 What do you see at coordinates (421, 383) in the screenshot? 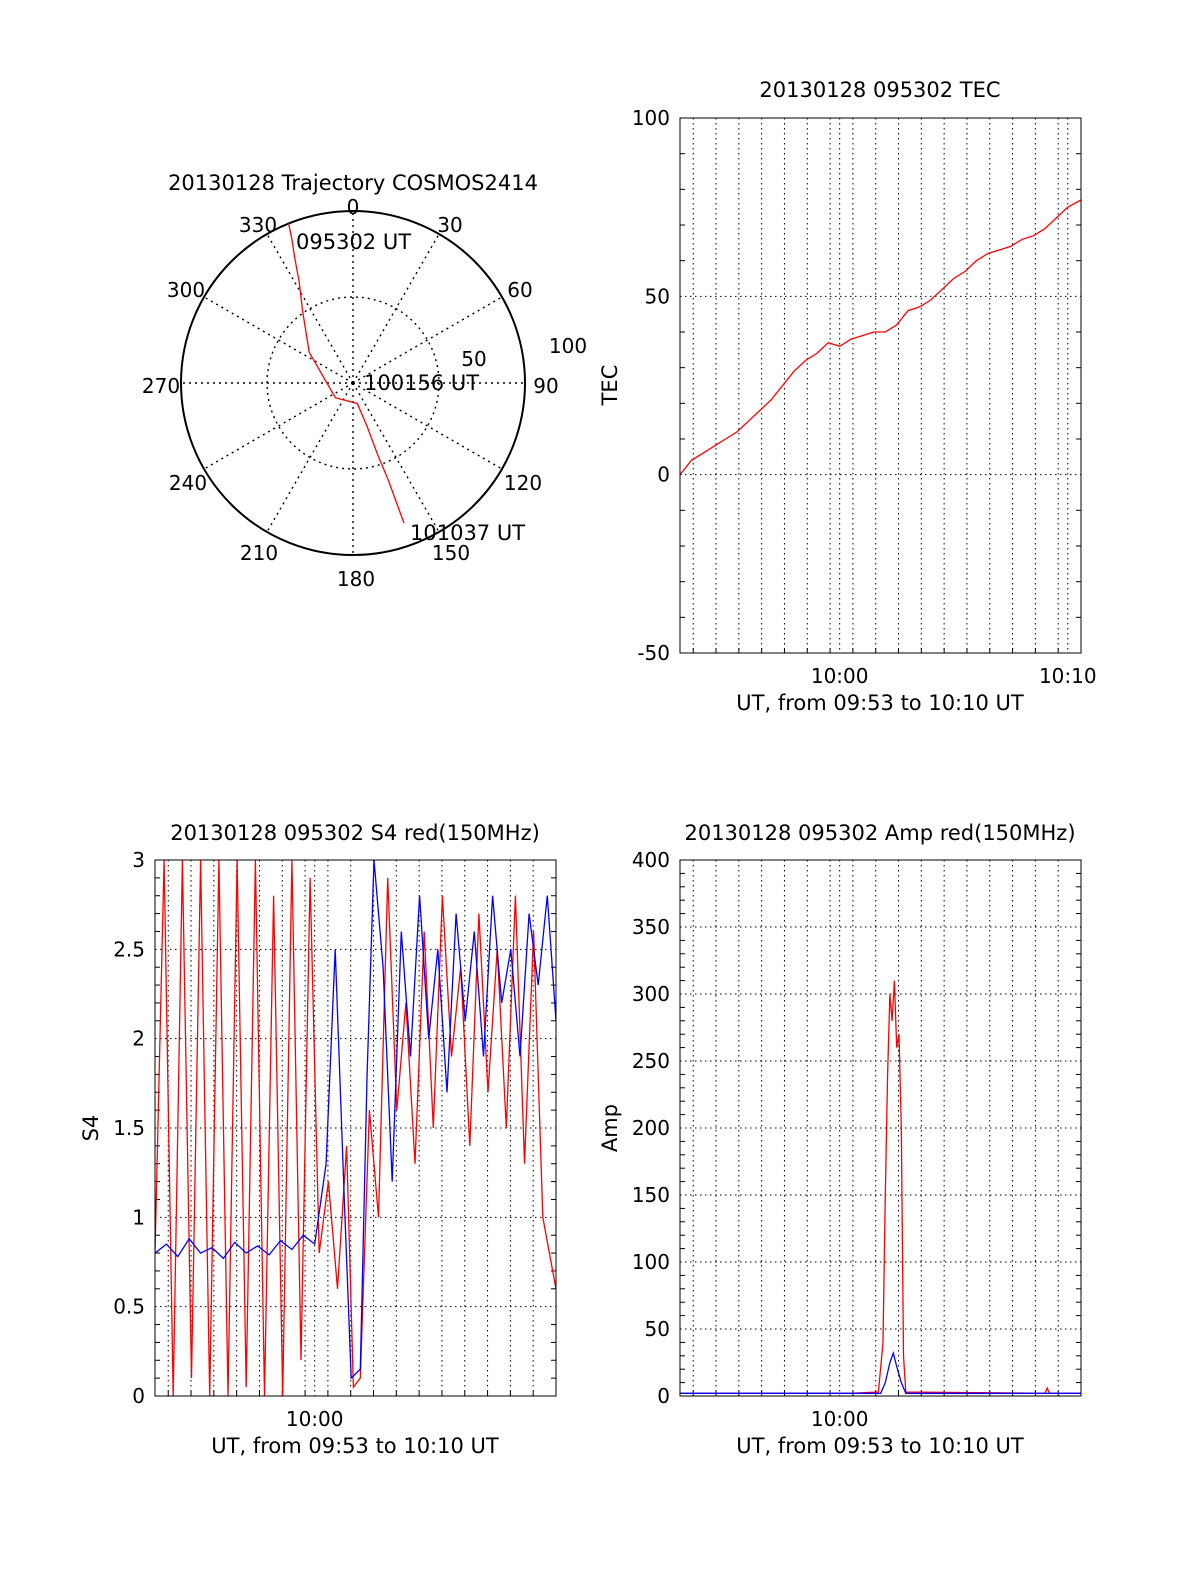
I see `trajectory-mid-label: 100156 UT` at bounding box center [421, 383].